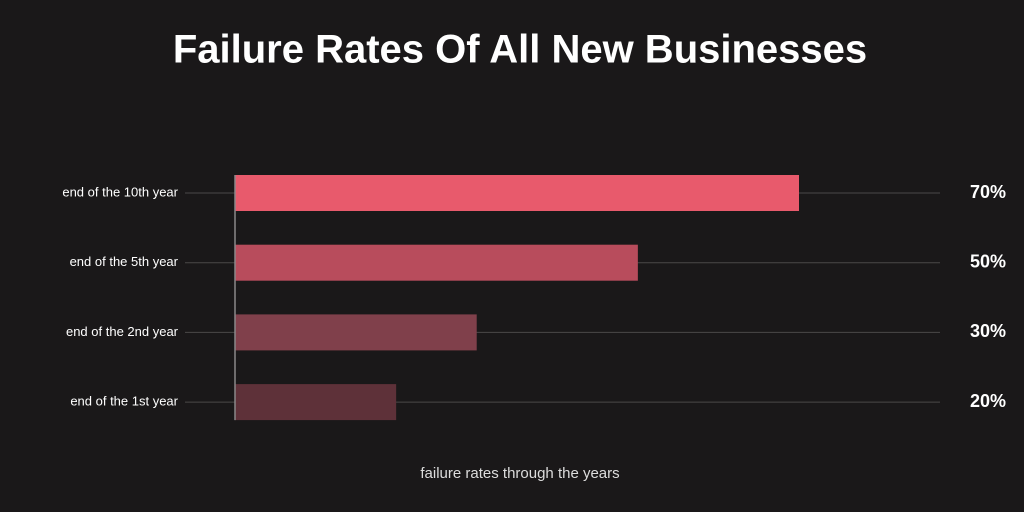 The image size is (1024, 512). I want to click on y-tick-label: end of the 1st year, so click(124, 401).